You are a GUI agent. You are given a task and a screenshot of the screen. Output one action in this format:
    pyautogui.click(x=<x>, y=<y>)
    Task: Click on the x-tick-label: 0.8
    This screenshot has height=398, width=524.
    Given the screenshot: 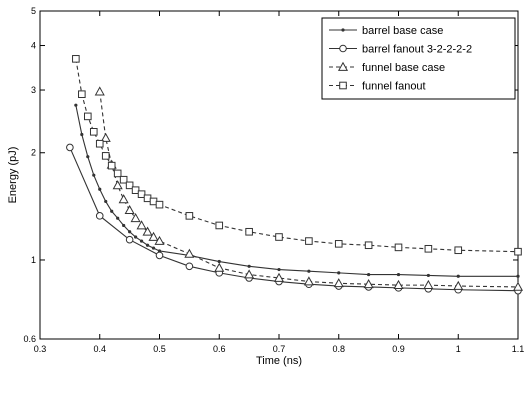 What is the action you would take?
    pyautogui.click(x=338, y=349)
    